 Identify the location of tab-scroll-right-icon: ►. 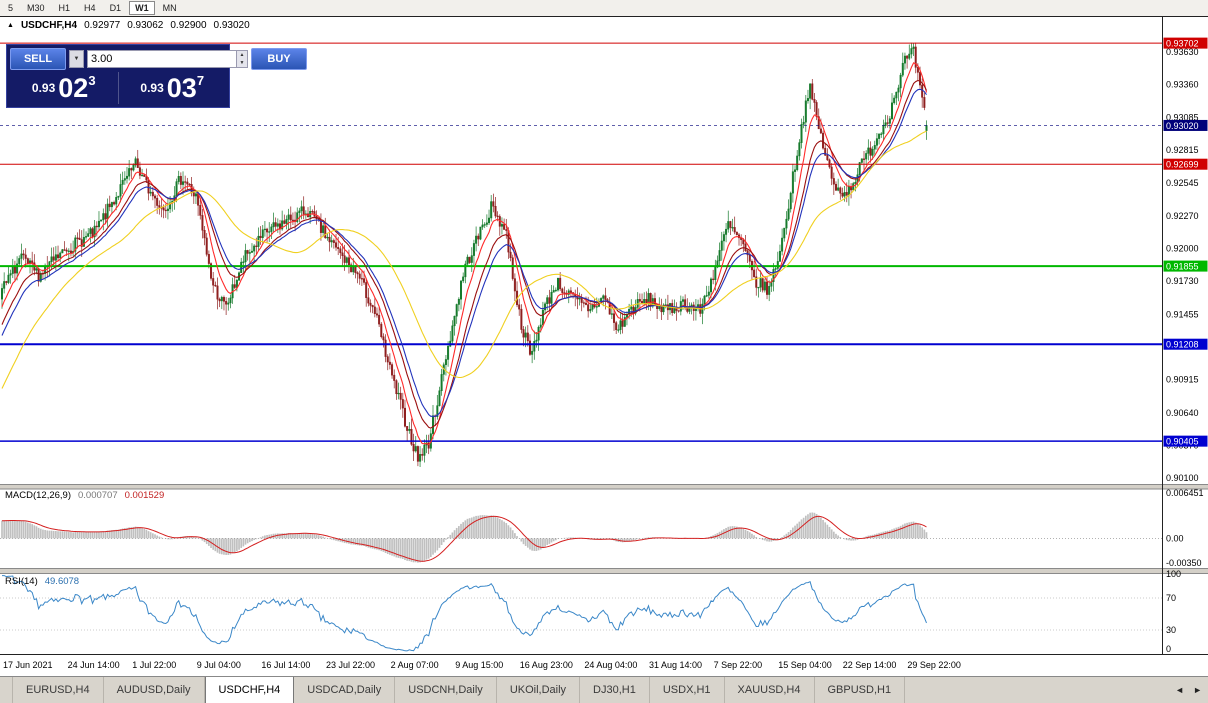
(1197, 690).